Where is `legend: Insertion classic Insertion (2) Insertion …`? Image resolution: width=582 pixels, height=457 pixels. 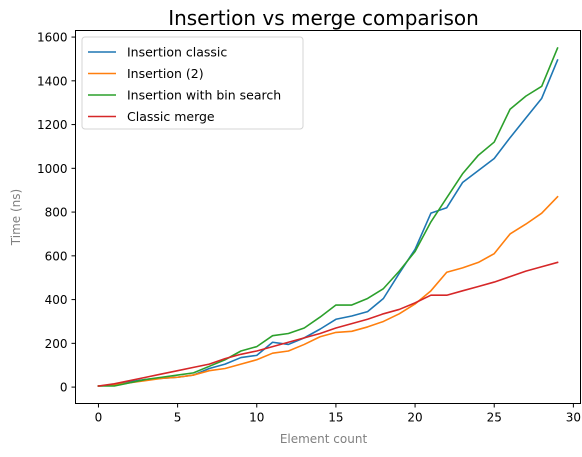
legend: Insertion classic Insertion (2) Insertion … is located at coordinates (192, 83).